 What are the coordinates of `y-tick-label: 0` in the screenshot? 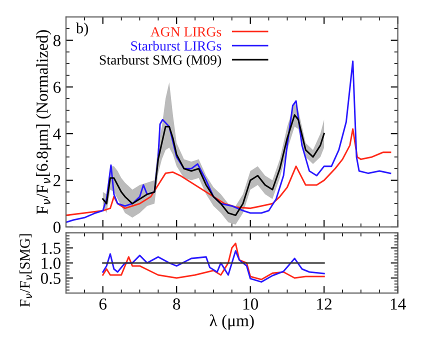 It's located at (57, 227).